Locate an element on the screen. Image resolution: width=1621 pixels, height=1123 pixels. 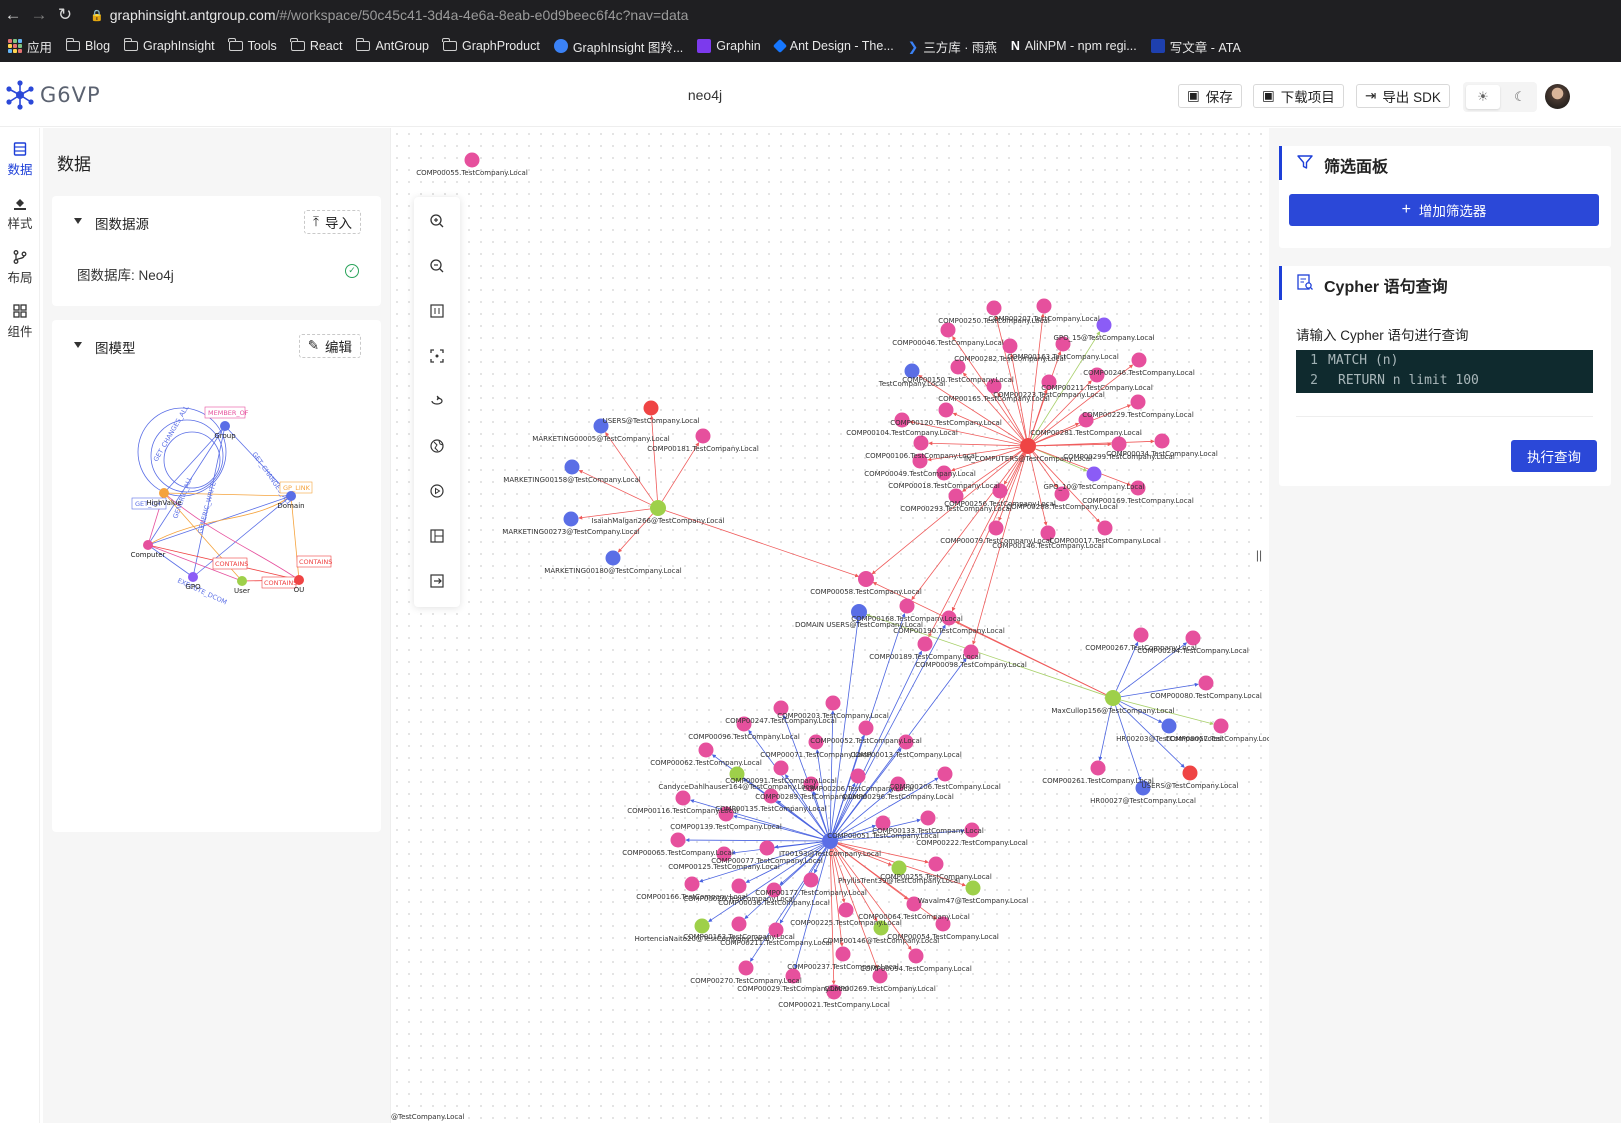
nav-item-layout: 布局 is located at coordinates (20, 268).